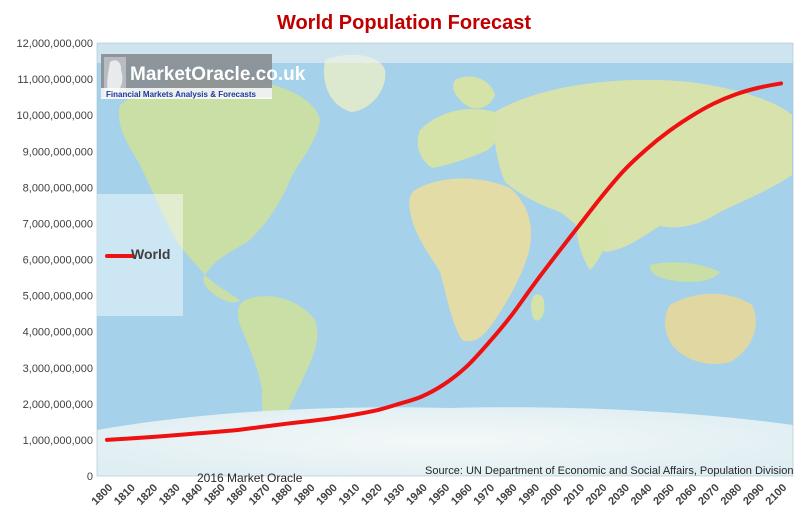 The width and height of the screenshot is (800, 528). I want to click on greenland-shape, so click(355, 83).